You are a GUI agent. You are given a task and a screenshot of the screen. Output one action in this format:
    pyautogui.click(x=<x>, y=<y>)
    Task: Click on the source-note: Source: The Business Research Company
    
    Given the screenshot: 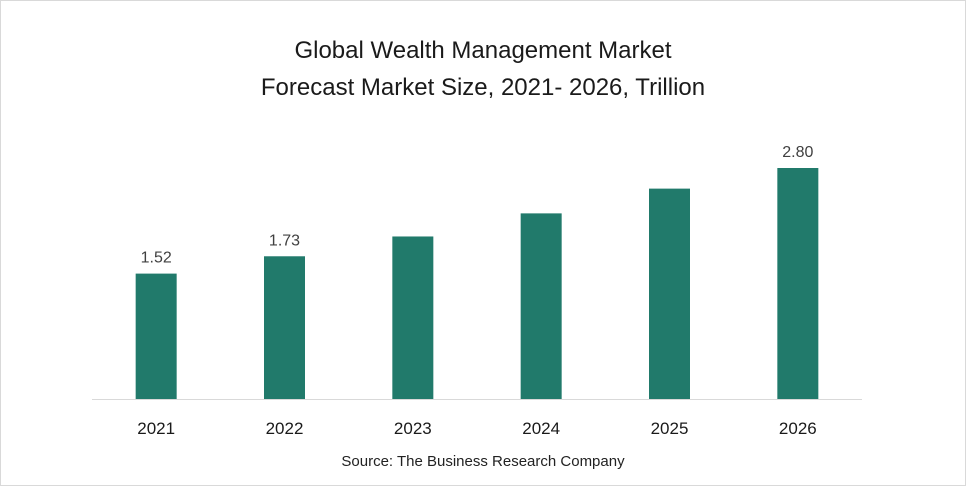 What is the action you would take?
    pyautogui.click(x=483, y=461)
    